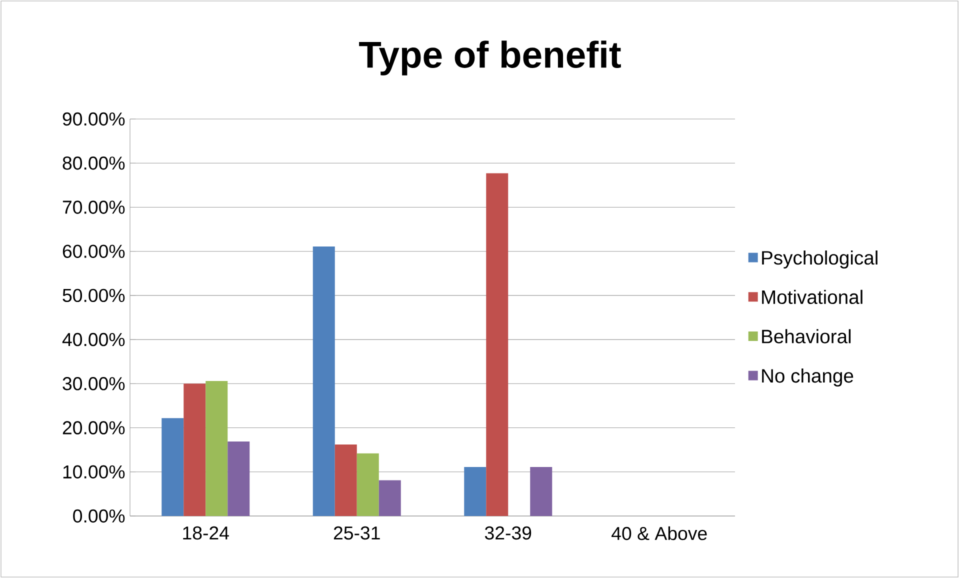 The width and height of the screenshot is (959, 578). I want to click on y-tick-label: 40.00%, so click(93, 339).